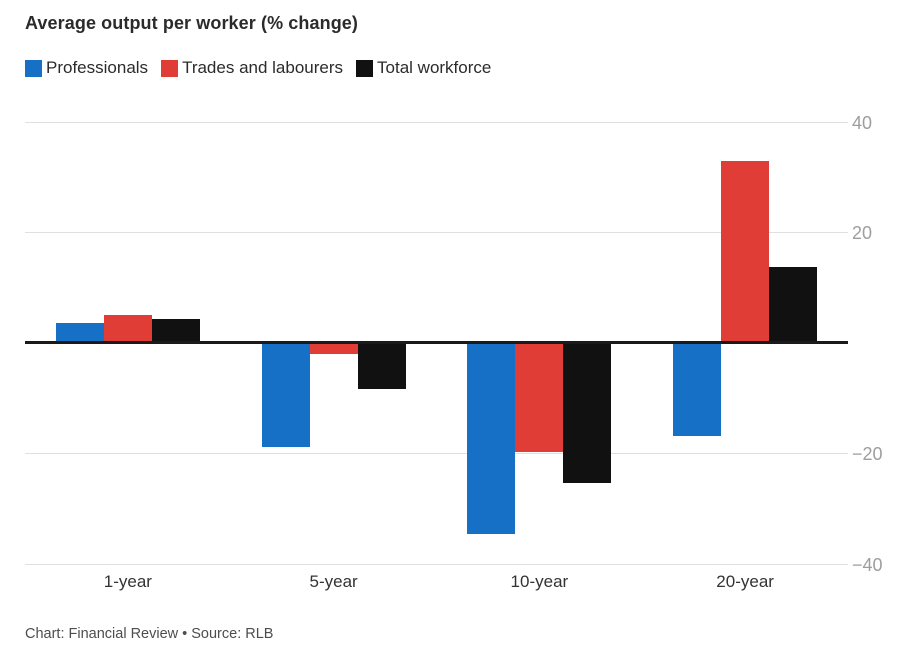 The width and height of the screenshot is (910, 651). What do you see at coordinates (365, 68) in the screenshot?
I see `legend-swatch-total-icon` at bounding box center [365, 68].